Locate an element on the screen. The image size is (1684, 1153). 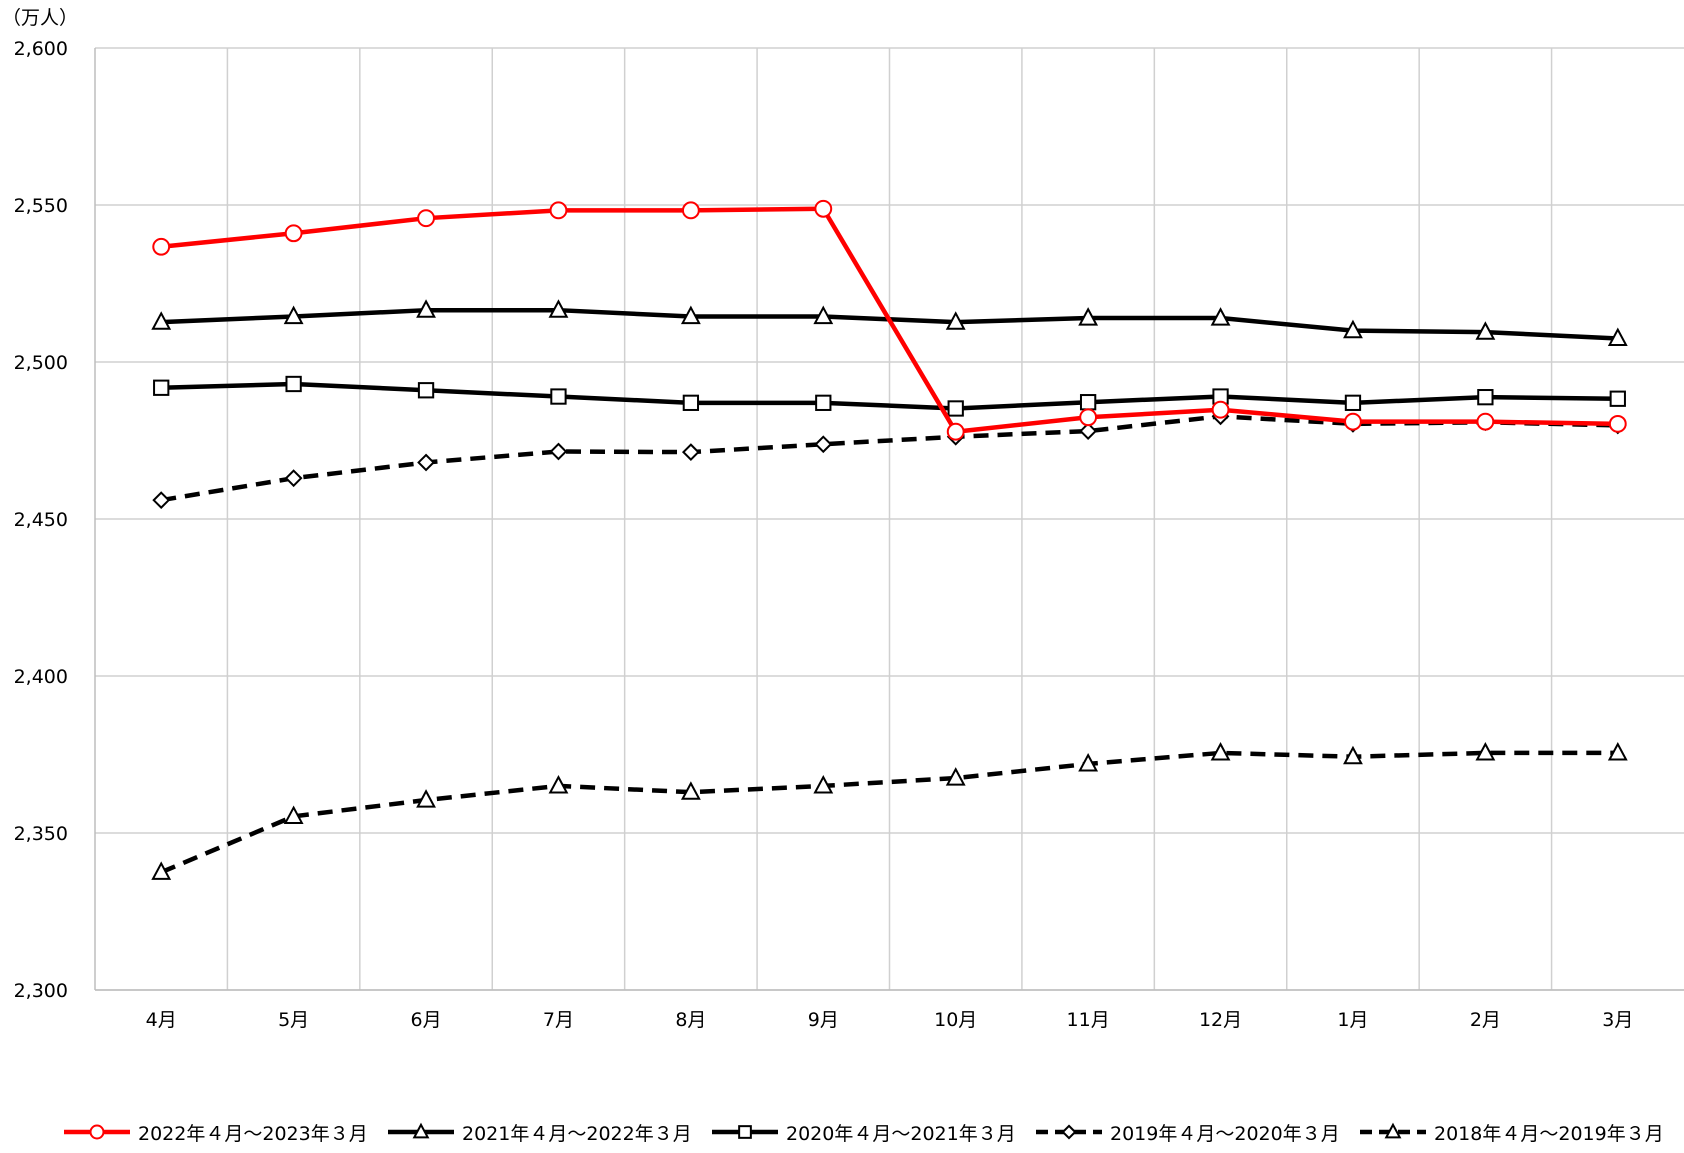
y-tick-label: 2,300 is located at coordinates (41, 991).